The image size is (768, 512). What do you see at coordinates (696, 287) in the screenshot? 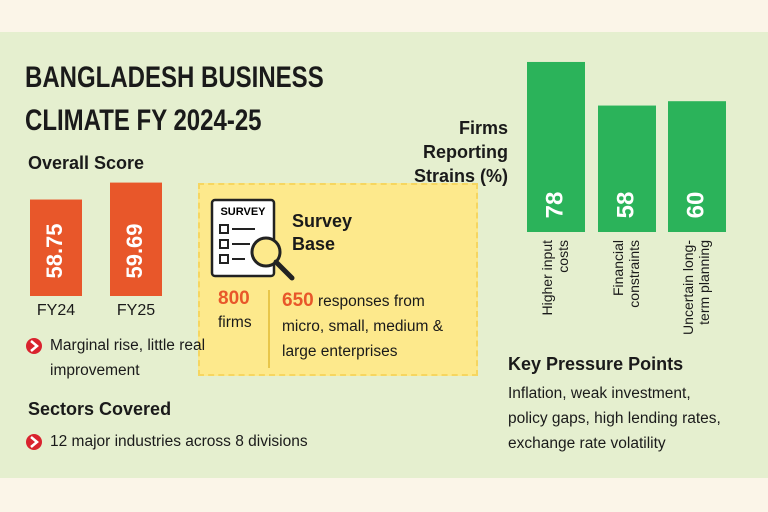
I see `category-label: Uncertain long-term planning` at bounding box center [696, 287].